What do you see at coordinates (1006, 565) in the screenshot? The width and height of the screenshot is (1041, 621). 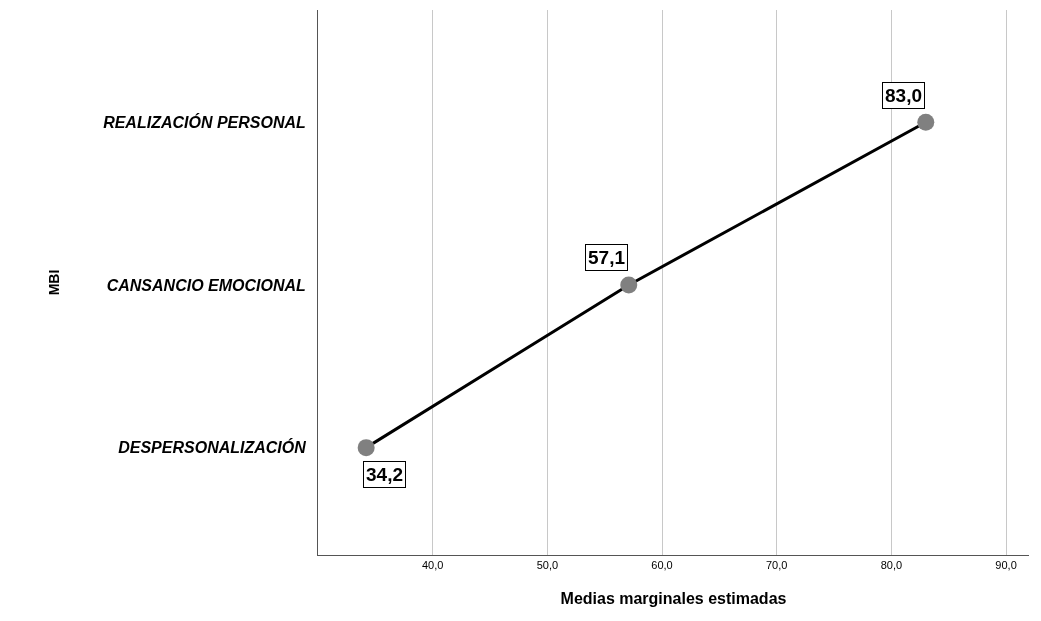 I see `x-tick-label: 90,0` at bounding box center [1006, 565].